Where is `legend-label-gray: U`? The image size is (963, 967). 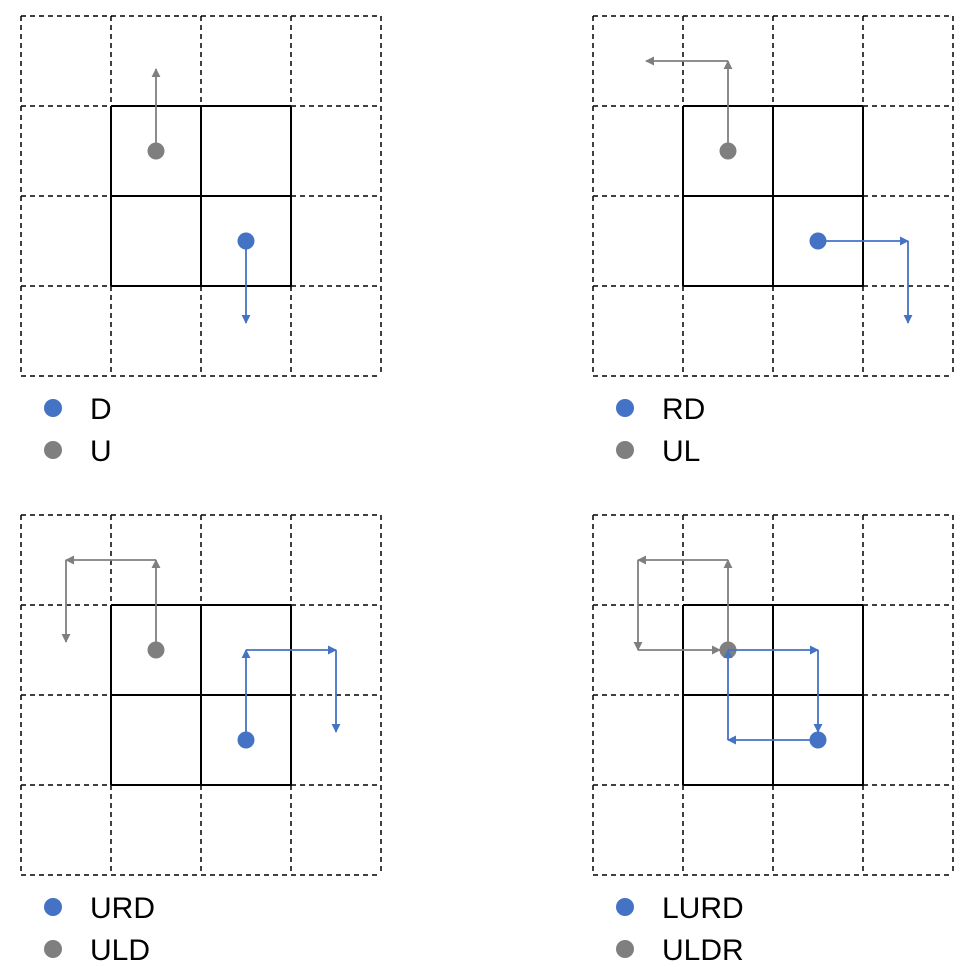 legend-label-gray: U is located at coordinates (101, 451).